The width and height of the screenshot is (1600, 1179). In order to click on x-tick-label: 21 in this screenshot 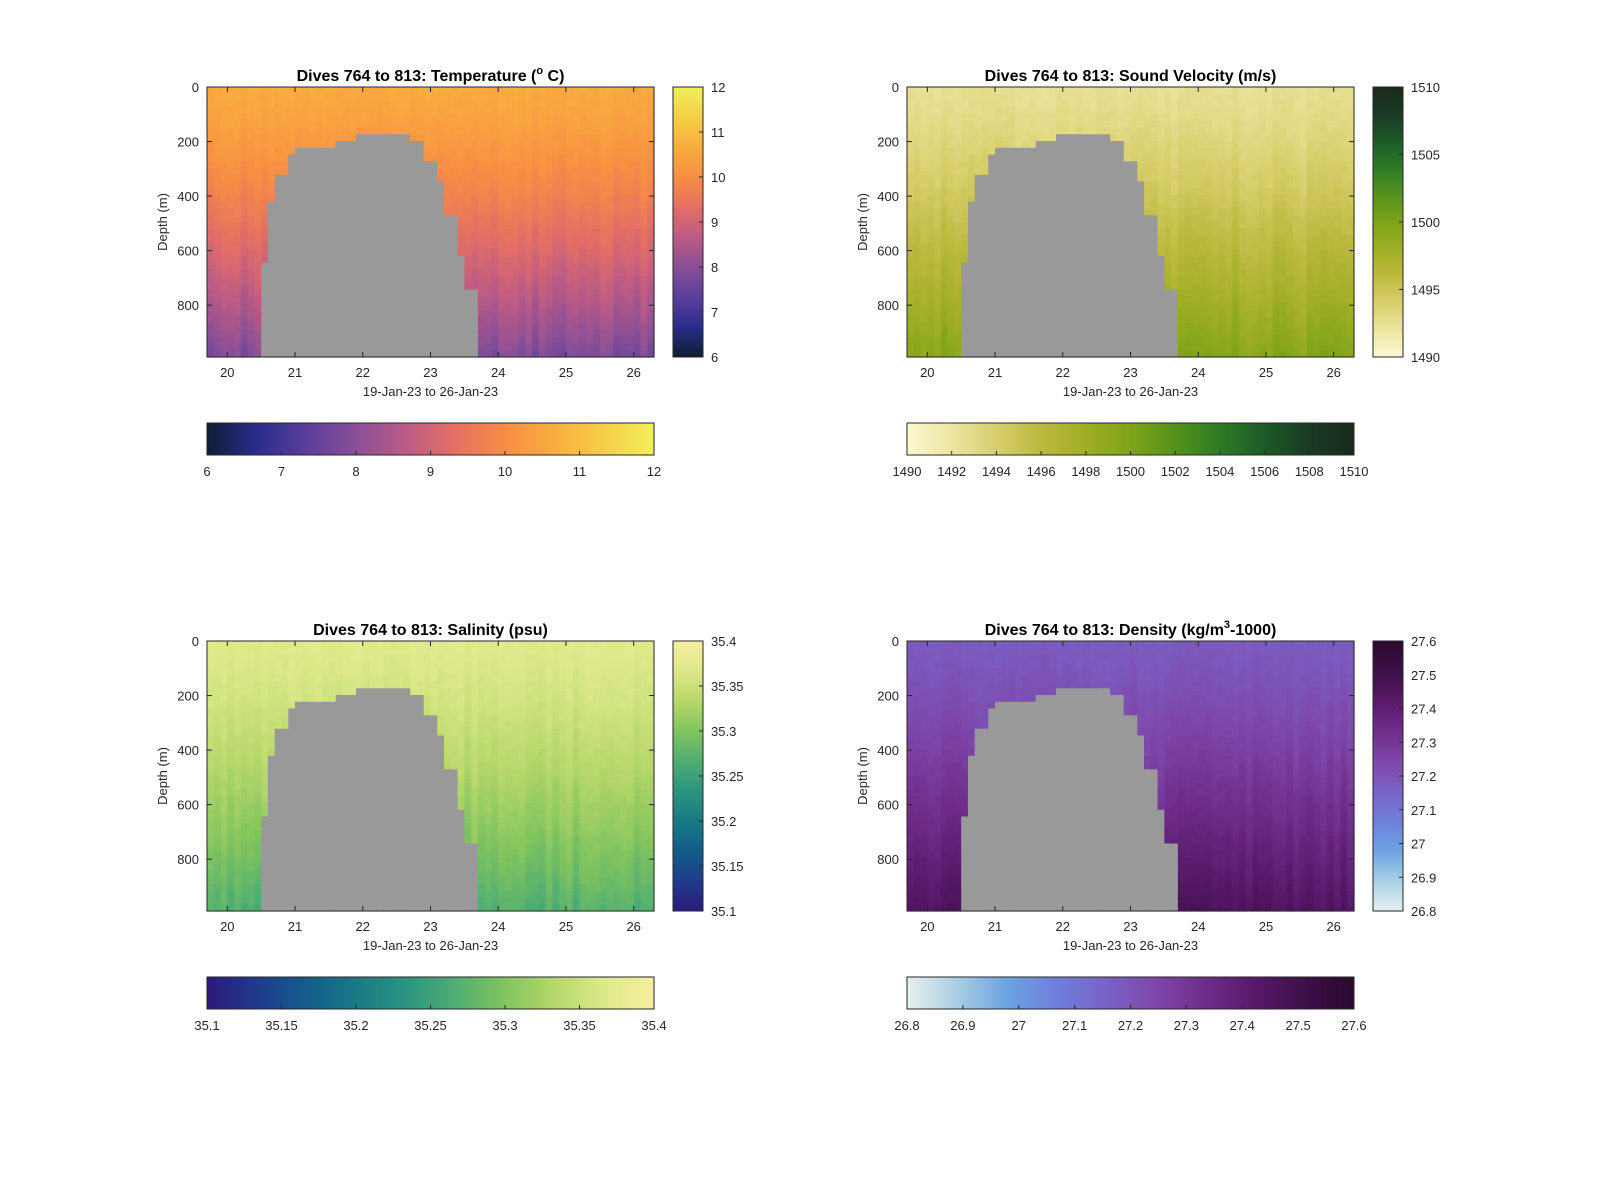, I will do `click(295, 372)`.